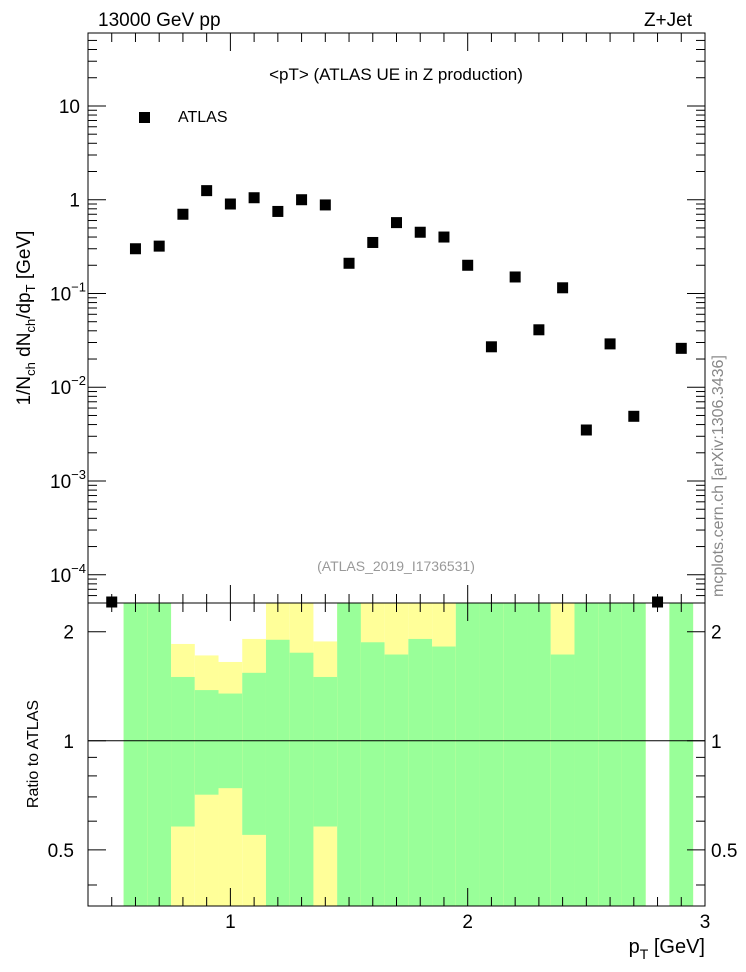  What do you see at coordinates (724, 851) in the screenshot?
I see `ratio-y-tick-label-right: 0.5` at bounding box center [724, 851].